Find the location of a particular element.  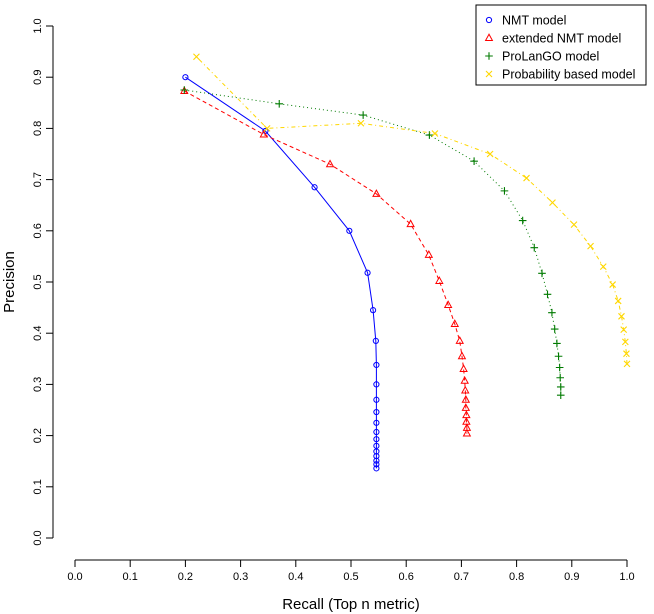

y-tick-label: 0.2 is located at coordinates (38, 435).